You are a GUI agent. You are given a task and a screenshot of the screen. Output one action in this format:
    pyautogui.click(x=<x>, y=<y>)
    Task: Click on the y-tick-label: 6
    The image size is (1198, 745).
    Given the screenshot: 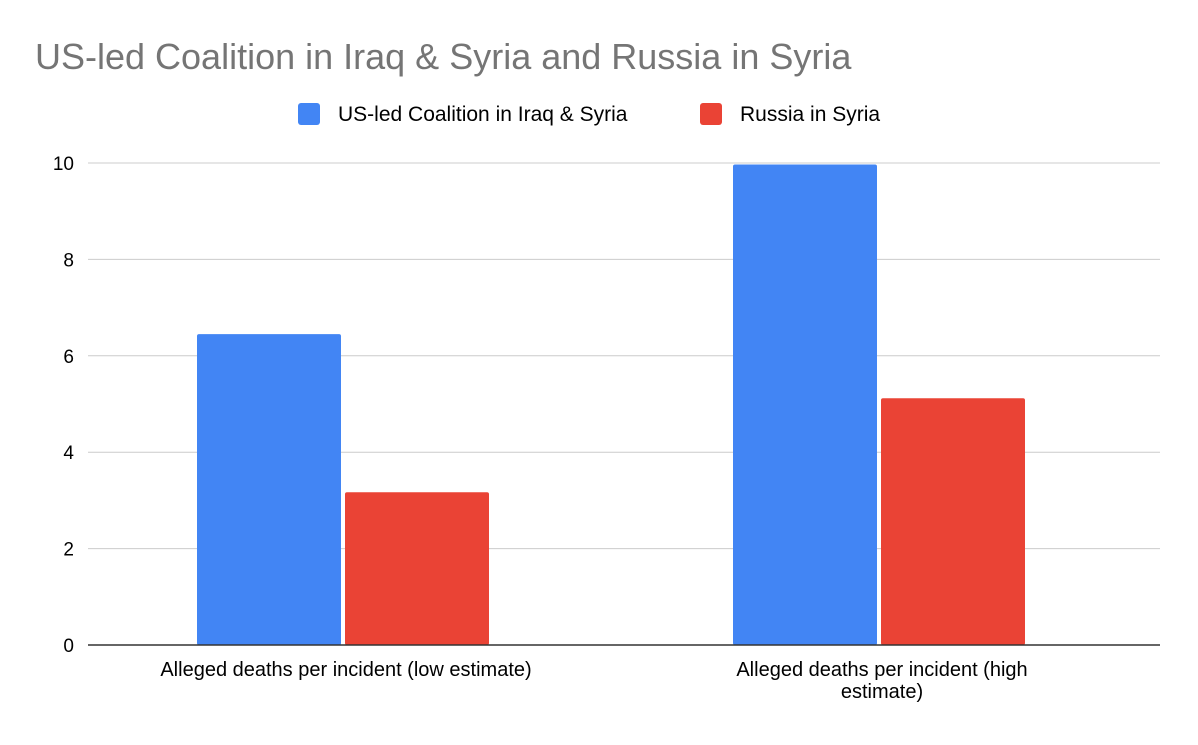 What is the action you would take?
    pyautogui.click(x=68, y=357)
    